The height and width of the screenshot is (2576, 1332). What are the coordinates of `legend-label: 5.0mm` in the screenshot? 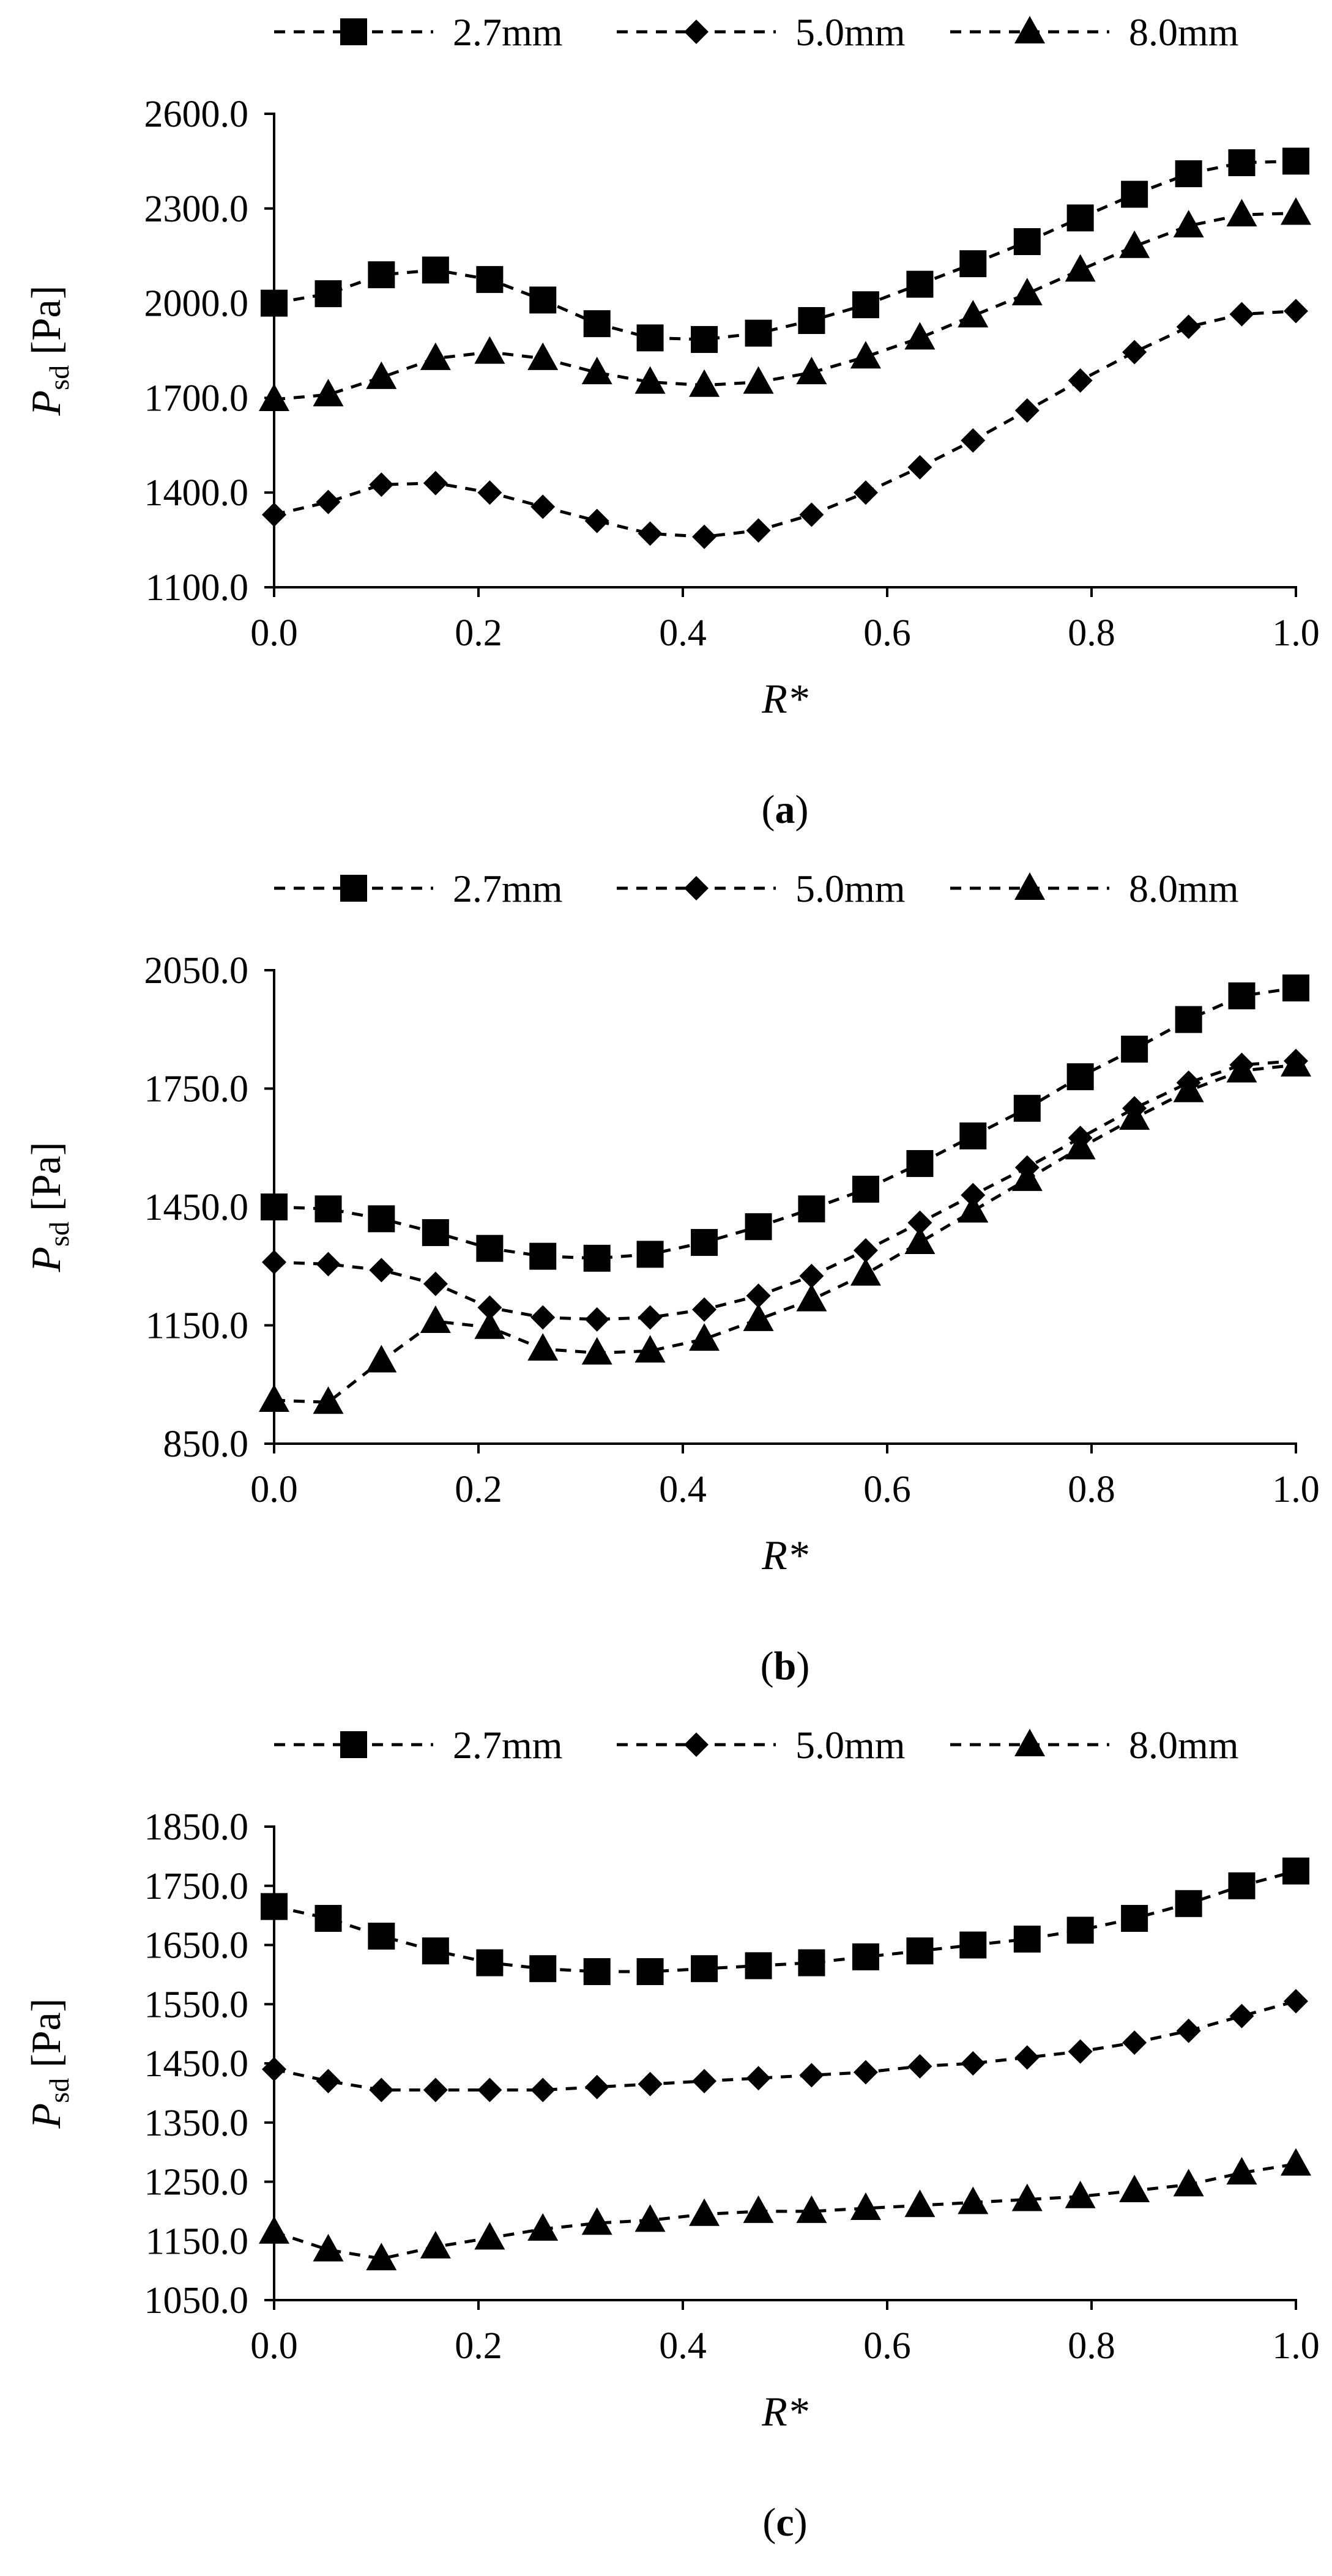 It's located at (850, 1745).